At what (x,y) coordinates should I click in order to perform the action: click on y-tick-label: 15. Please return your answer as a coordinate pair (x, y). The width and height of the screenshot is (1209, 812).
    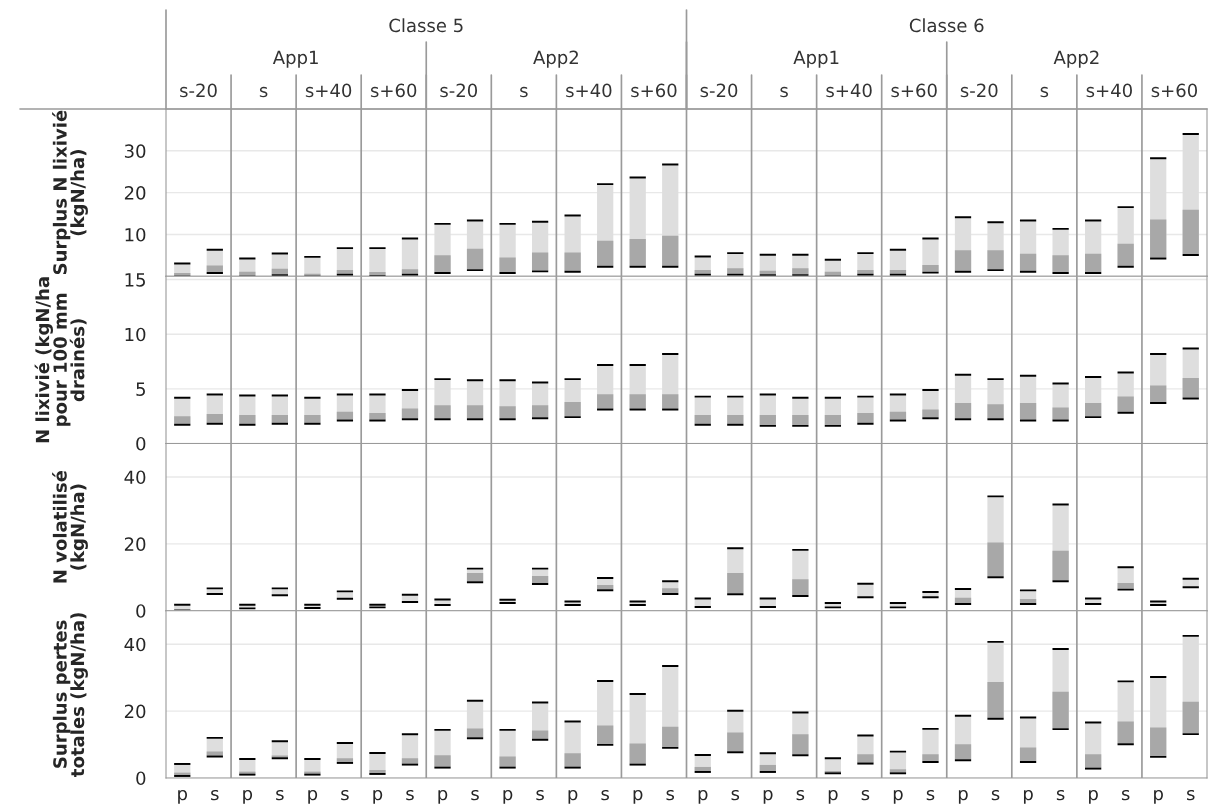
    Looking at the image, I should click on (135, 280).